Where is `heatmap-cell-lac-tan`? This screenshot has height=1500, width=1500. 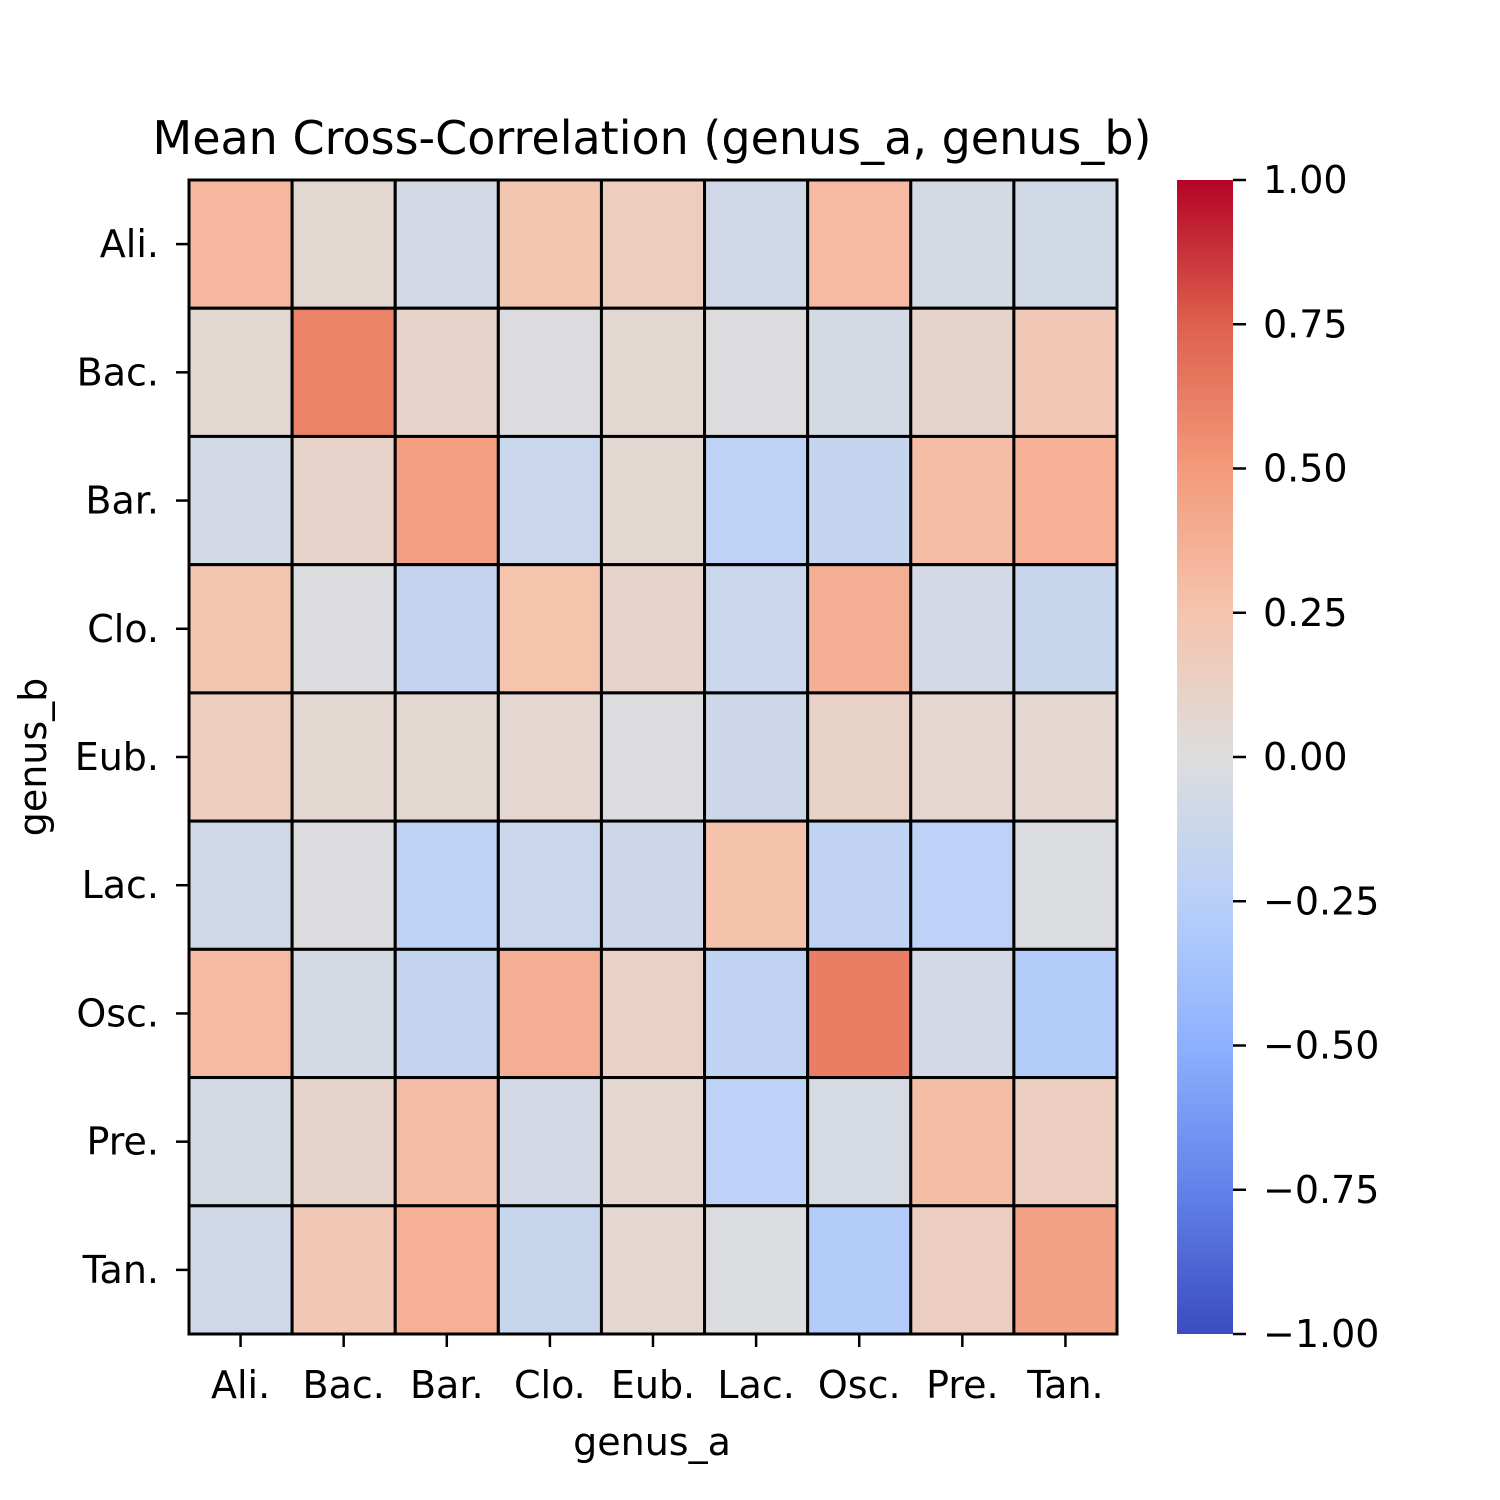 heatmap-cell-lac-tan is located at coordinates (1065, 885).